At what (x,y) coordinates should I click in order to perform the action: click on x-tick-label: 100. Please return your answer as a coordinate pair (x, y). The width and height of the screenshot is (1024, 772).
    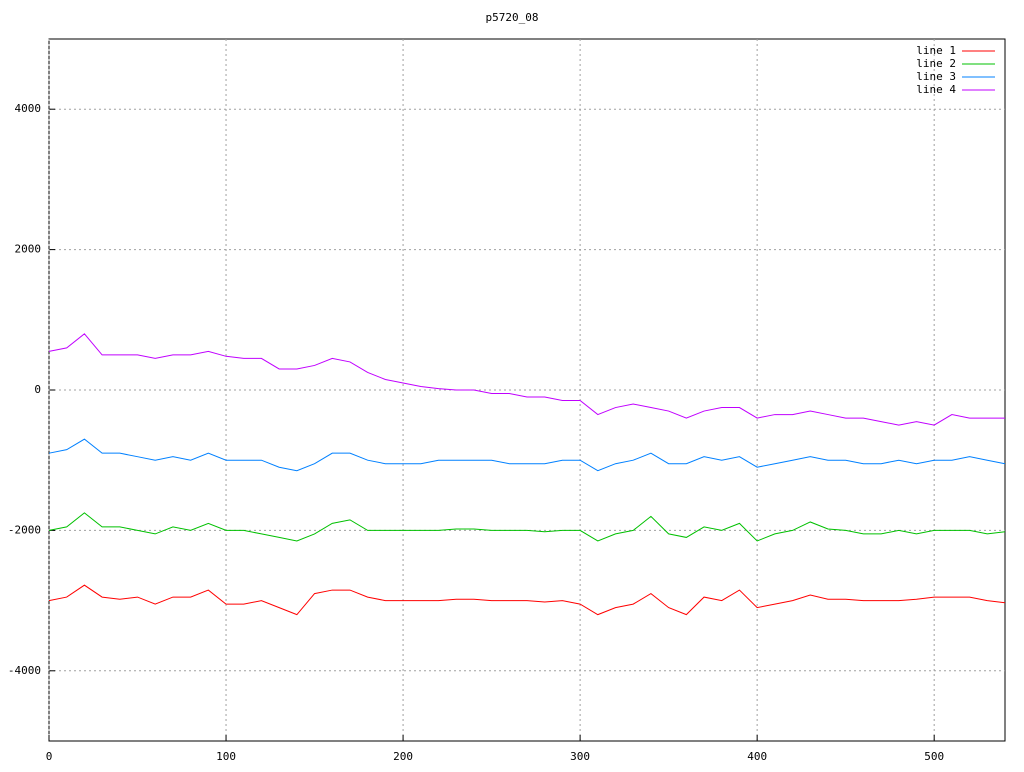
    Looking at the image, I should click on (226, 756).